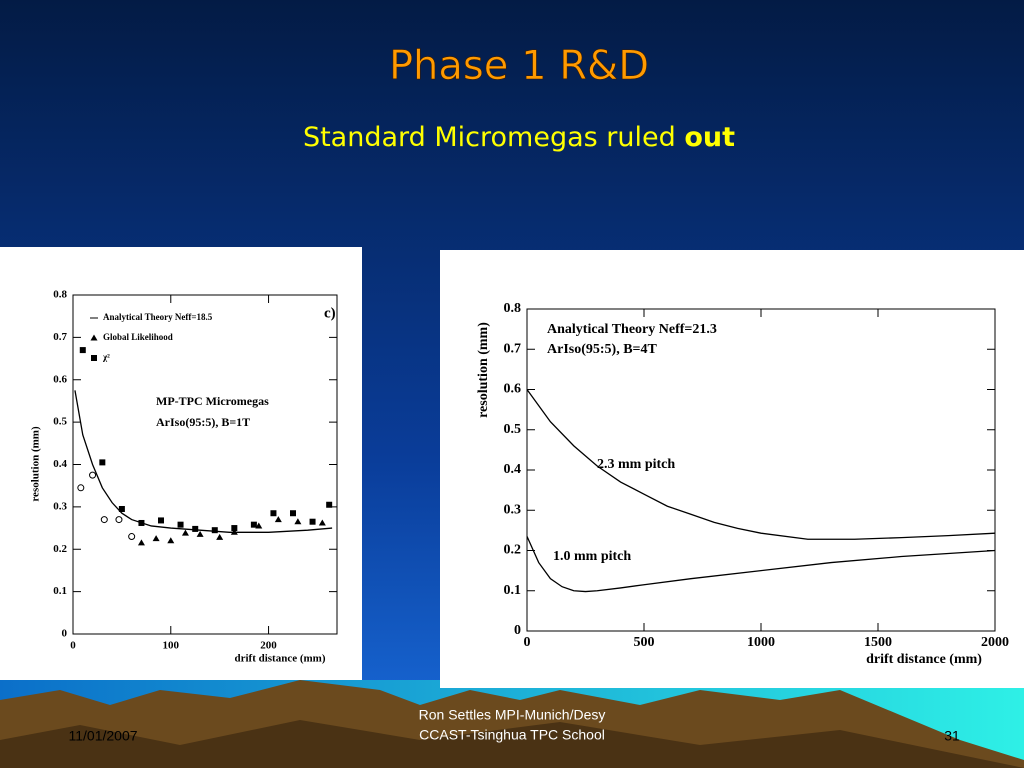 The height and width of the screenshot is (768, 1024). Describe the element at coordinates (761, 642) in the screenshot. I see `x-tick-label: 1000` at that location.